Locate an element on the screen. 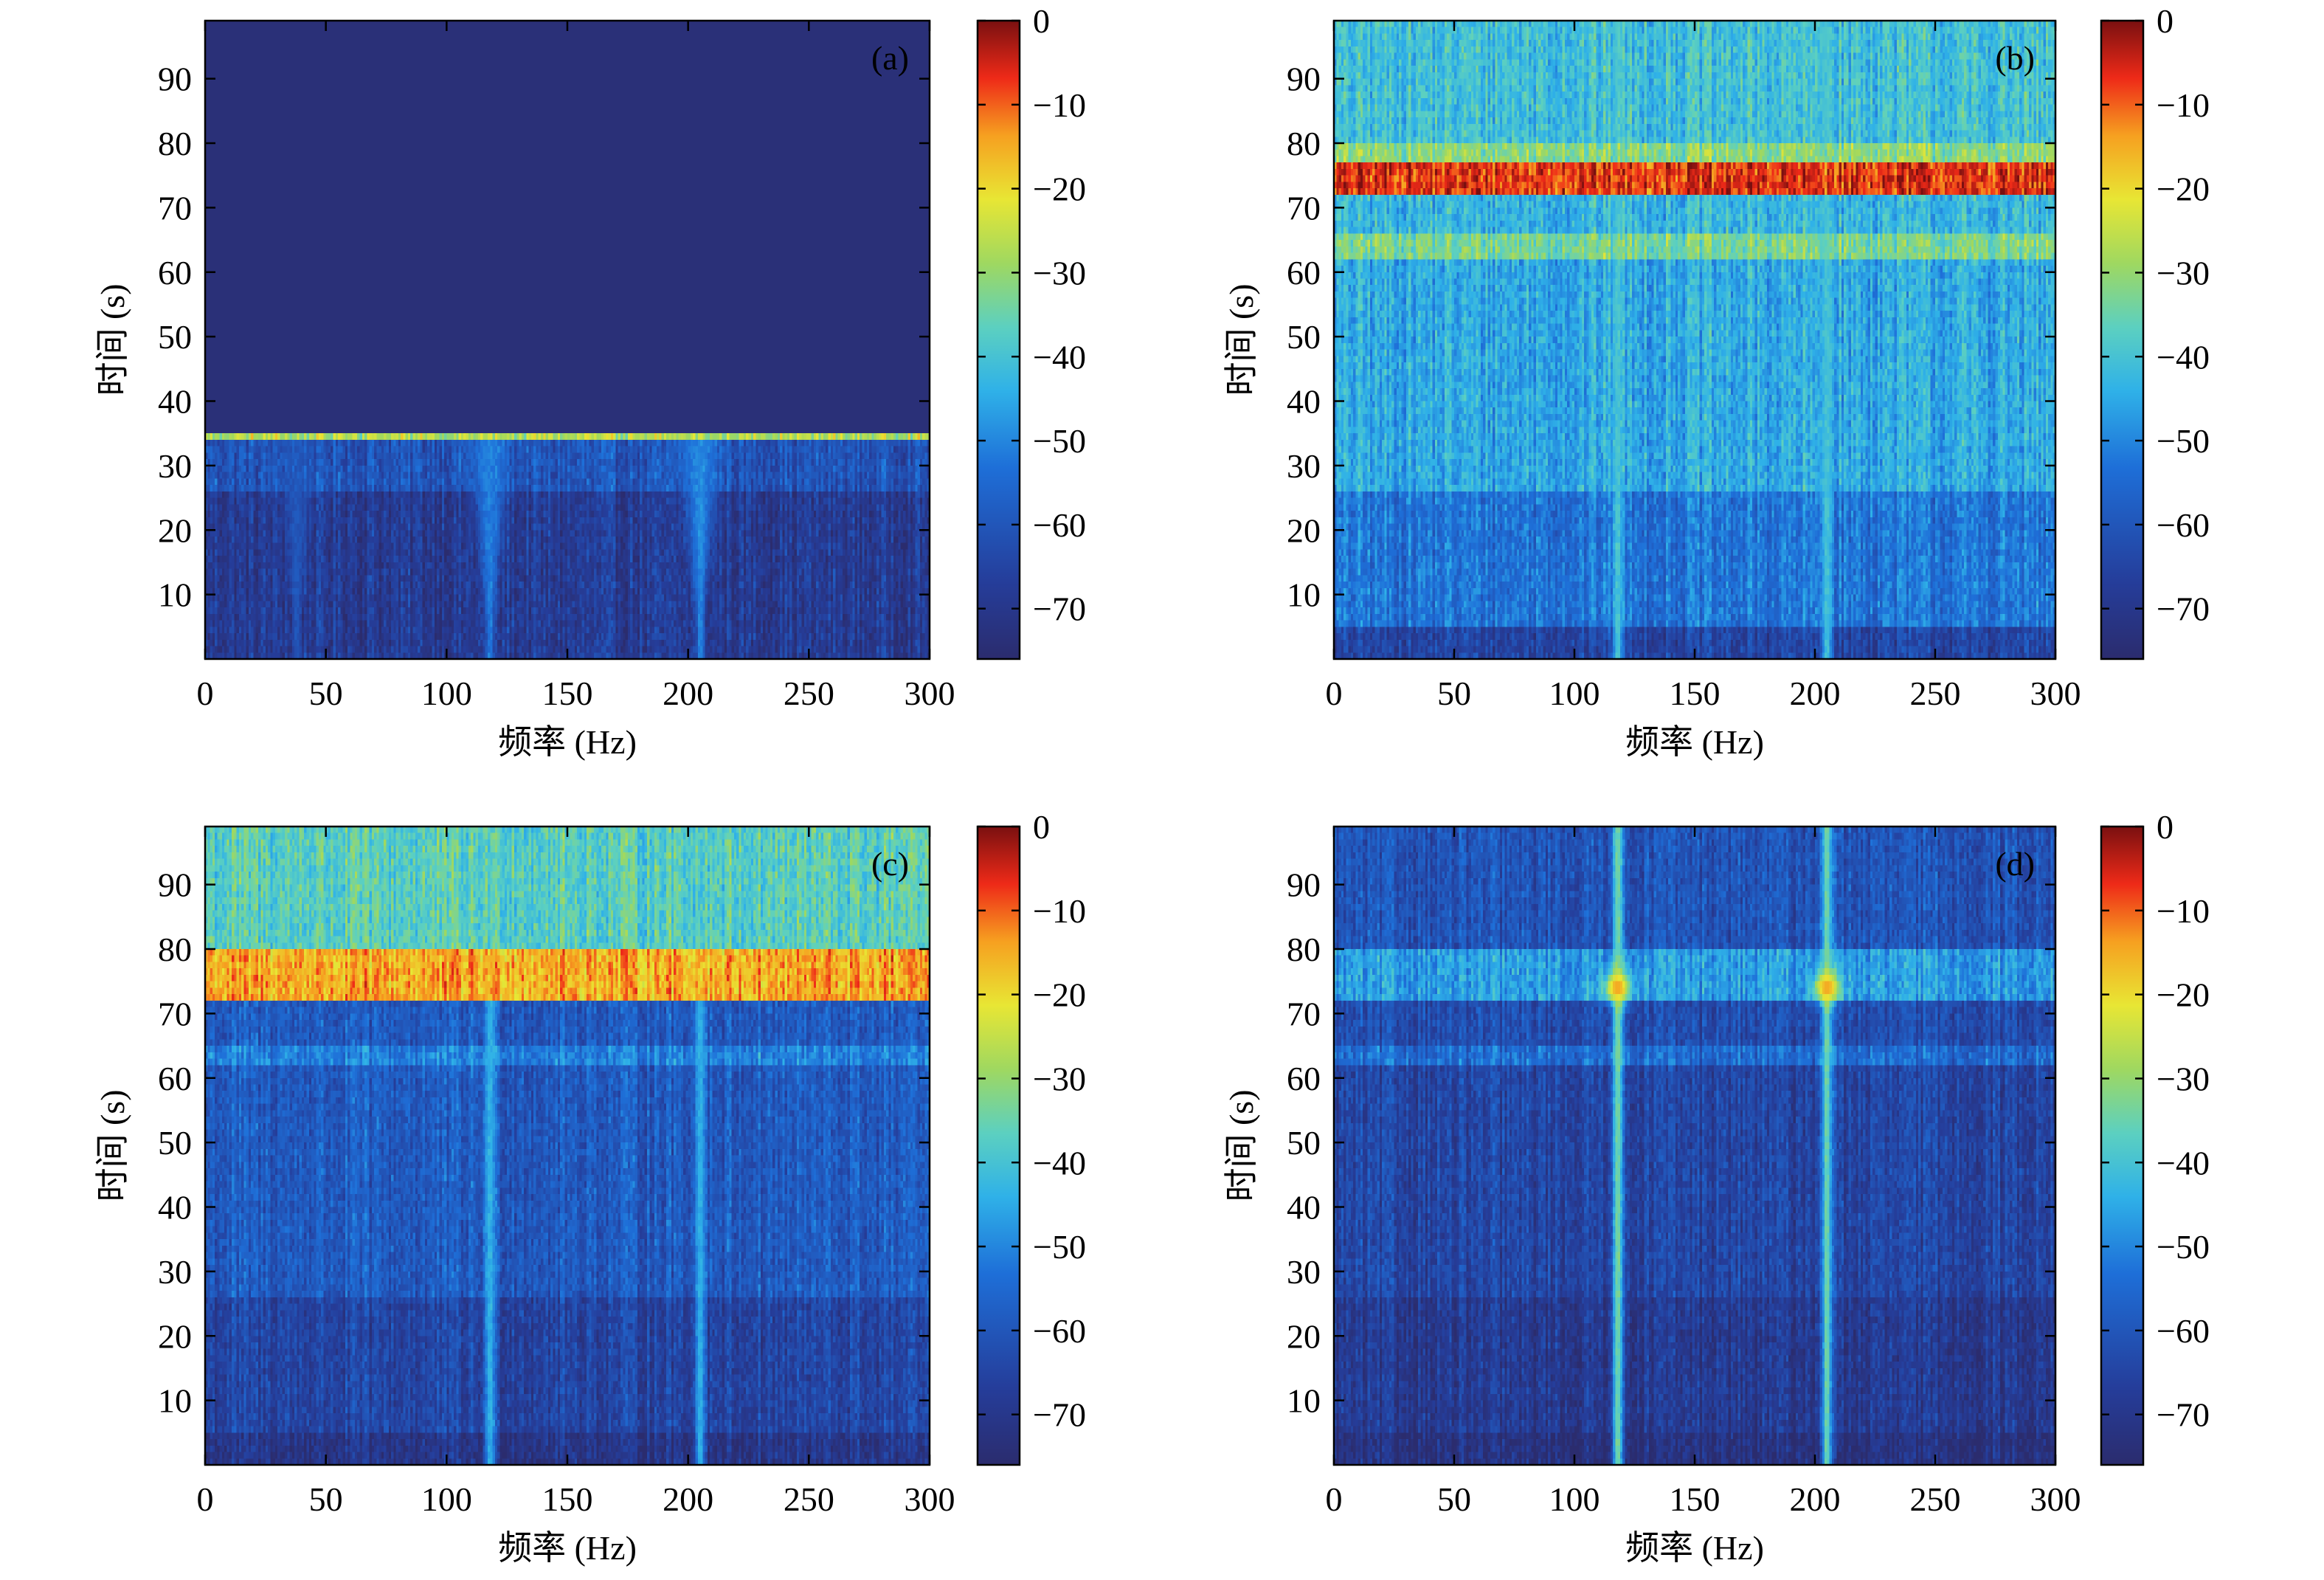 The height and width of the screenshot is (1580, 2324). x-tick-label: 50 is located at coordinates (1454, 693).